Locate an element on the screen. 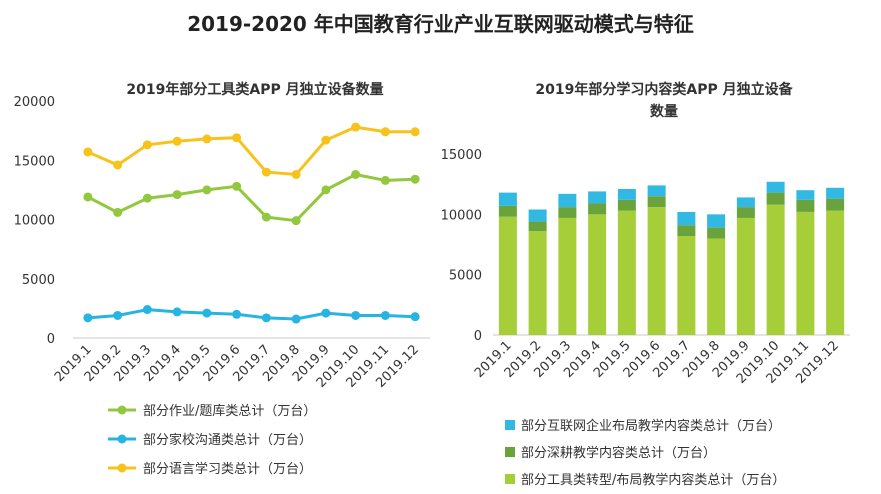 The height and width of the screenshot is (494, 881). bar-chart-y-tick-label: 5000 is located at coordinates (465, 276).